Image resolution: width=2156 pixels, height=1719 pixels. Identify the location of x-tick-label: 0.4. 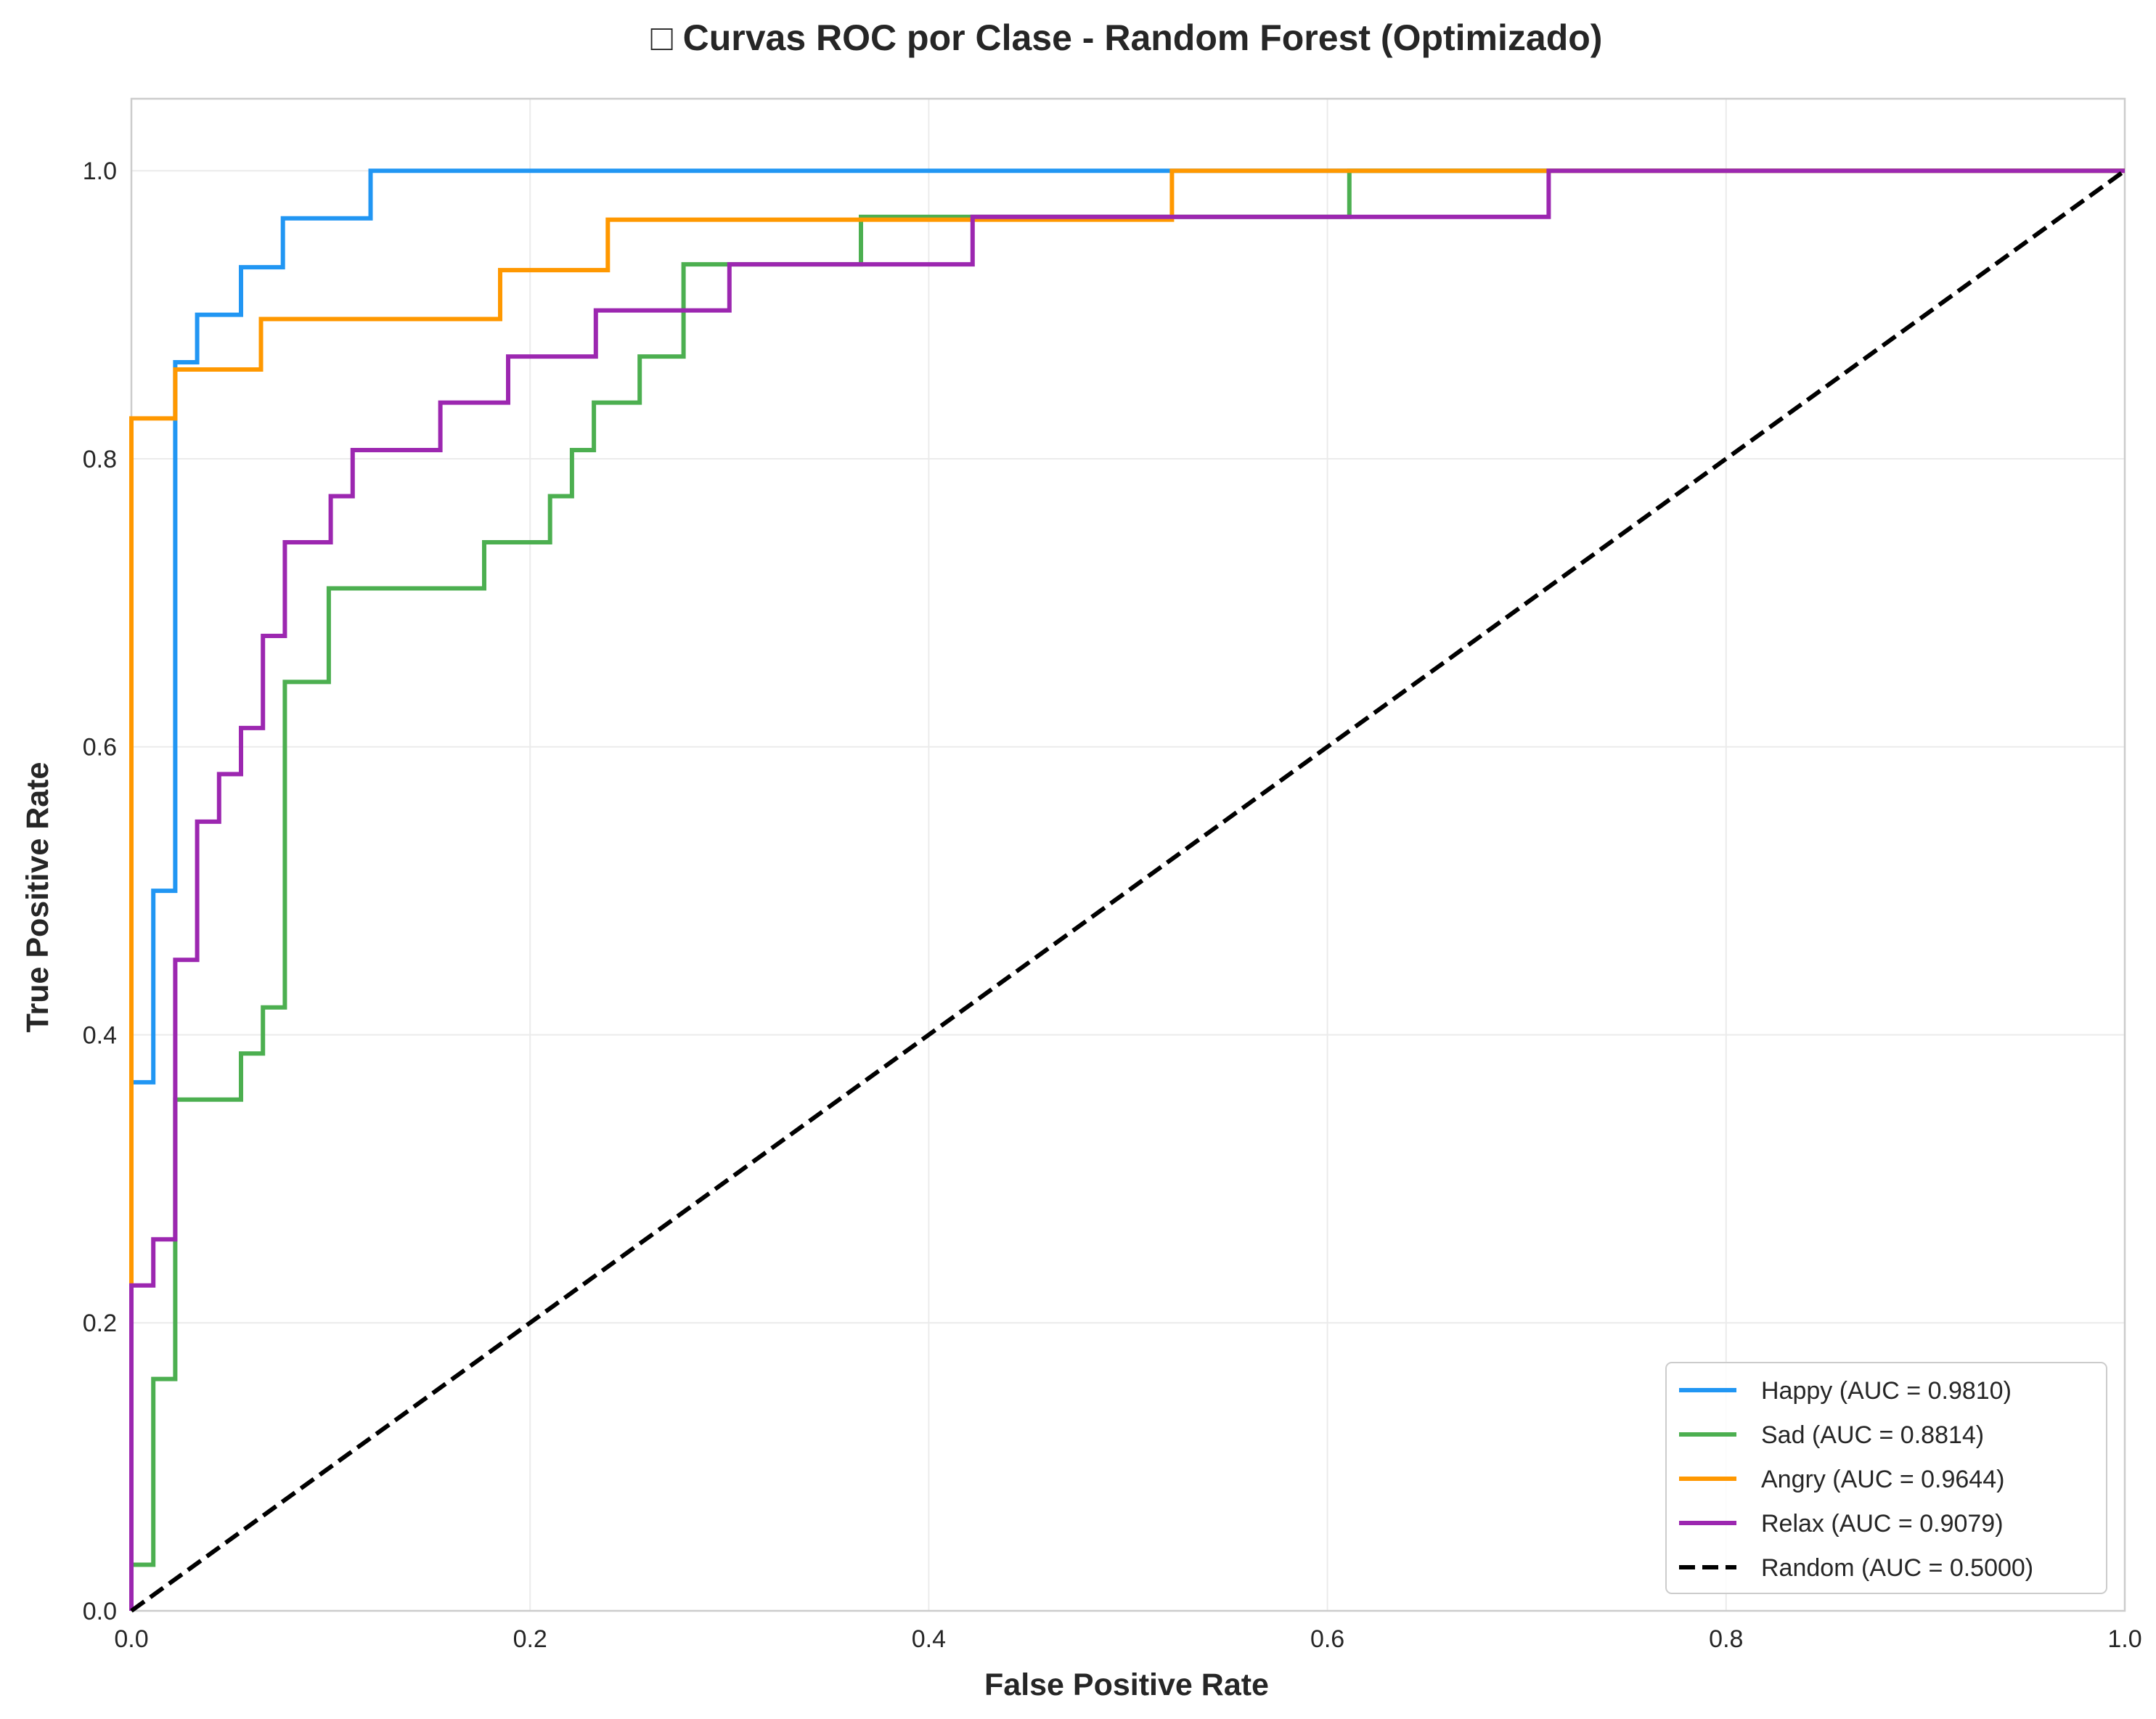
(929, 1639).